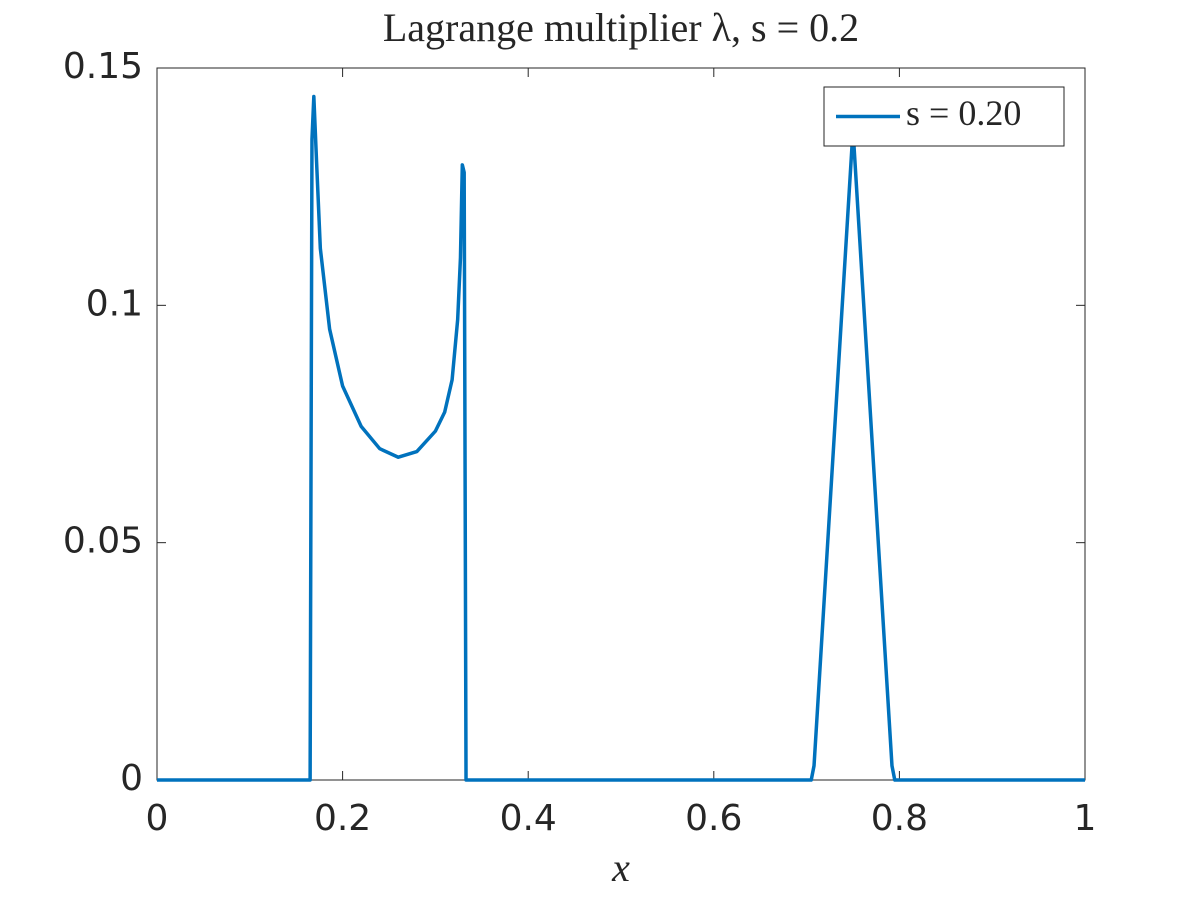  Describe the element at coordinates (103, 66) in the screenshot. I see `y-tick-label: 0.15` at that location.